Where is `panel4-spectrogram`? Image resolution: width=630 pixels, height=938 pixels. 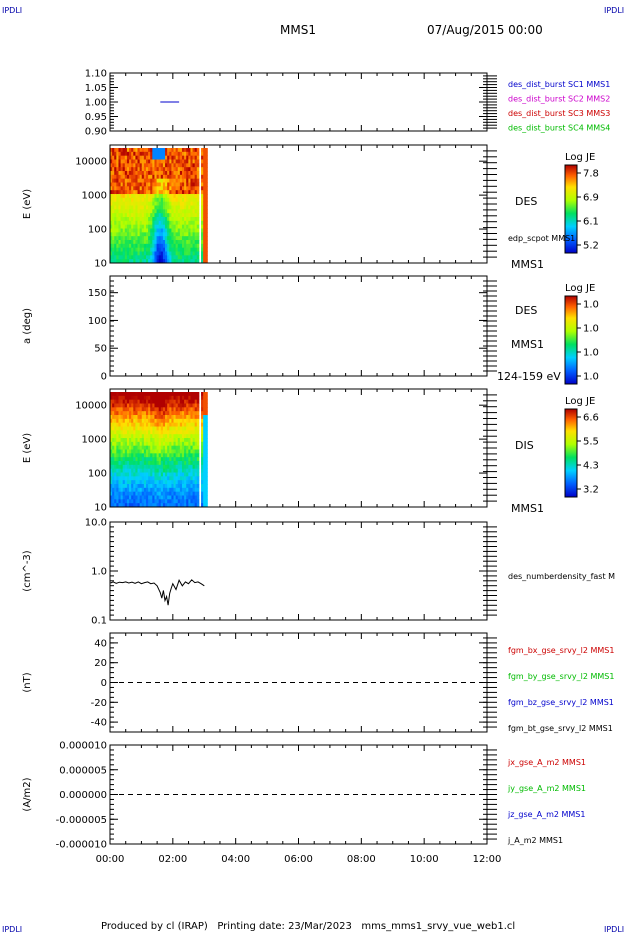 panel4-spectrogram is located at coordinates (159, 450).